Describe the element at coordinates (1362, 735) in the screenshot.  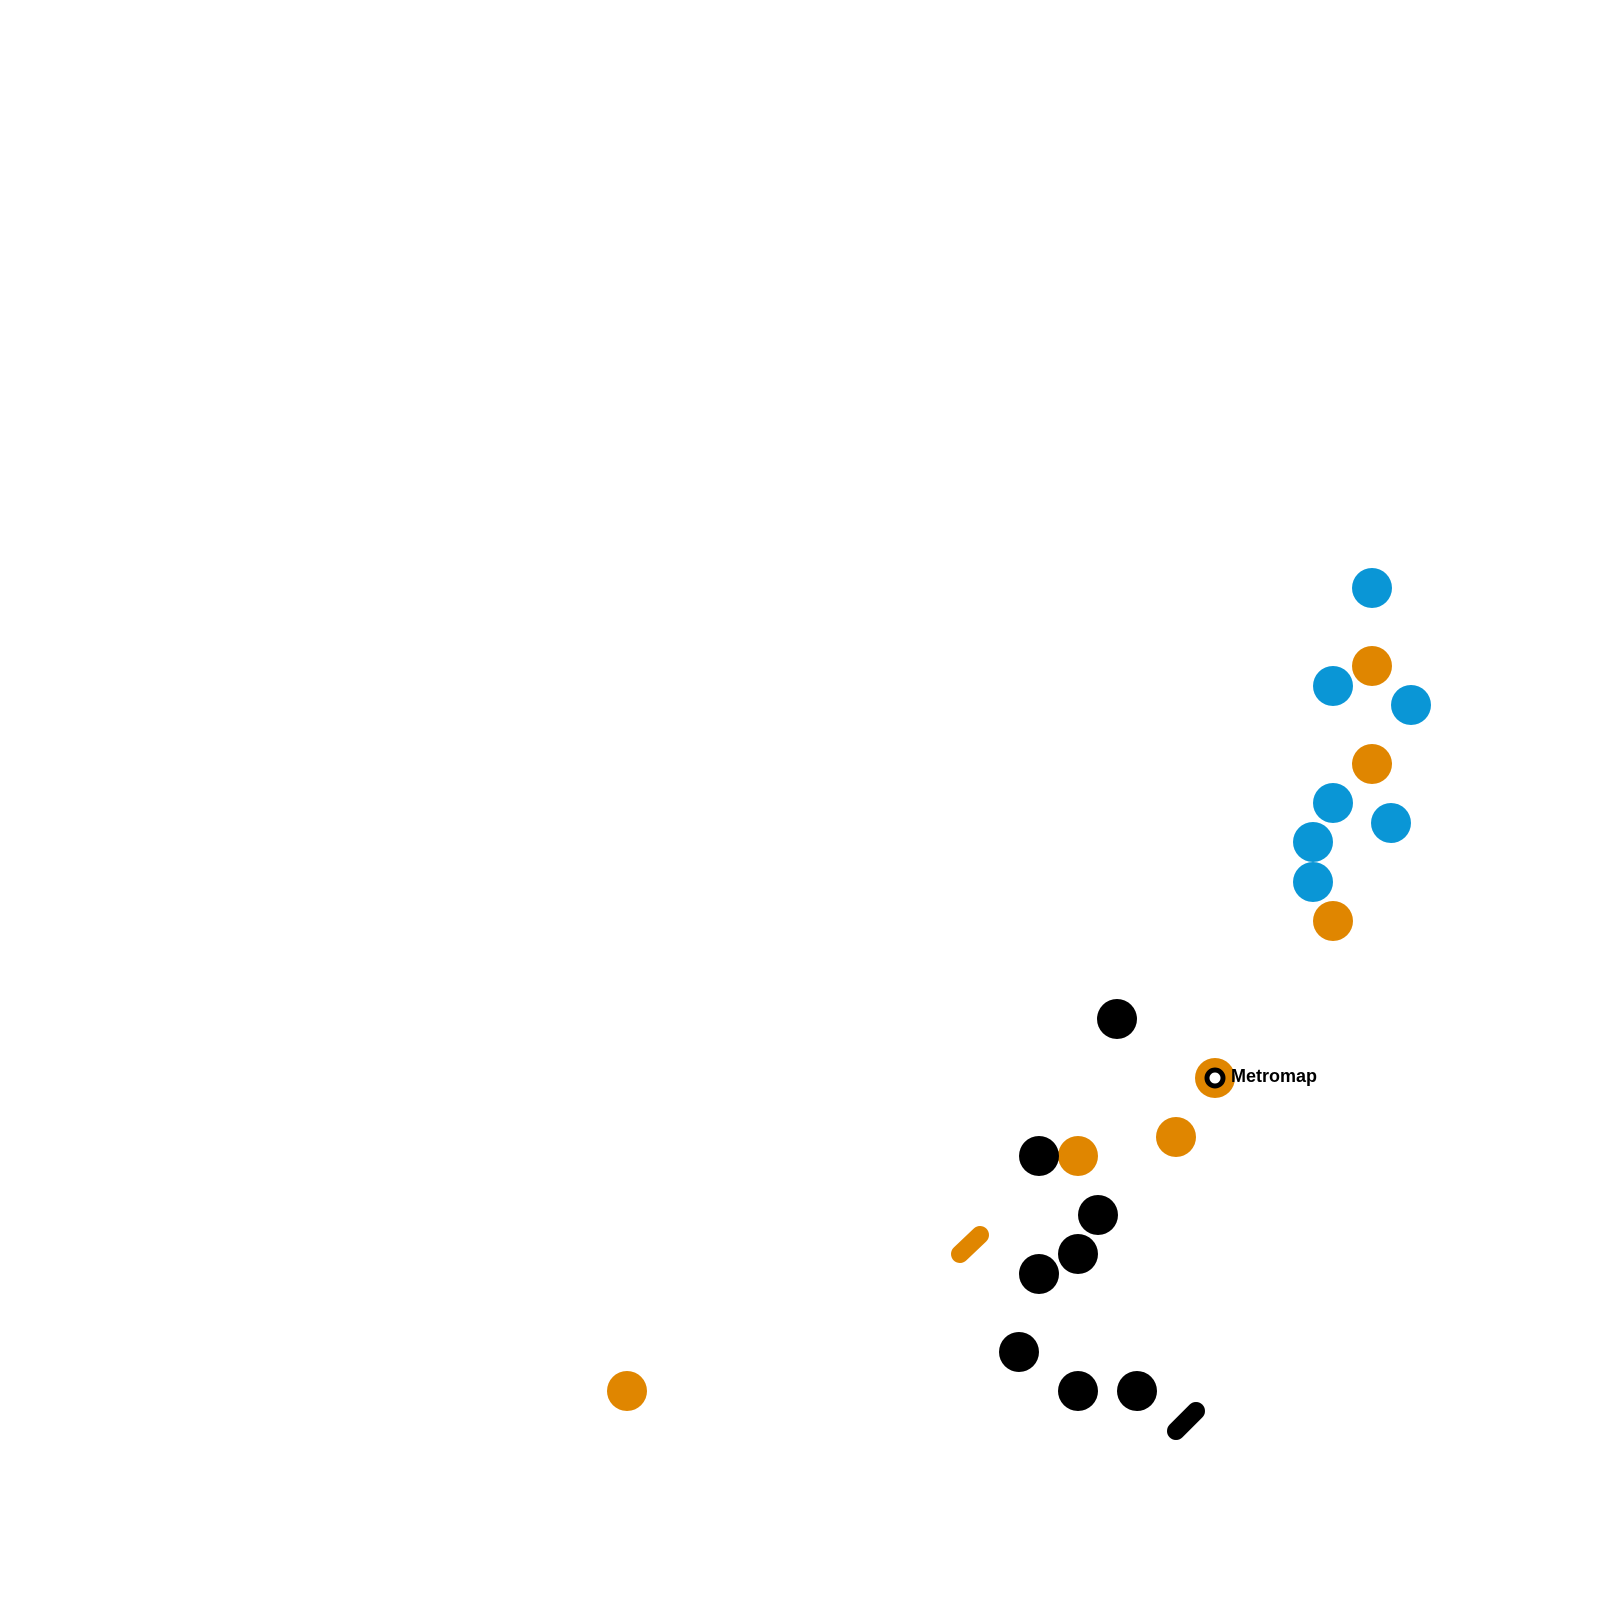
I see `blue-stations` at that location.